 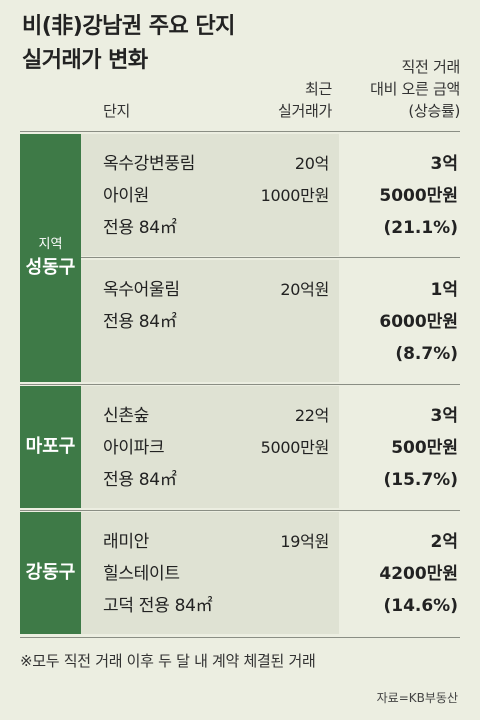 I want to click on row-divider, so click(x=270, y=257).